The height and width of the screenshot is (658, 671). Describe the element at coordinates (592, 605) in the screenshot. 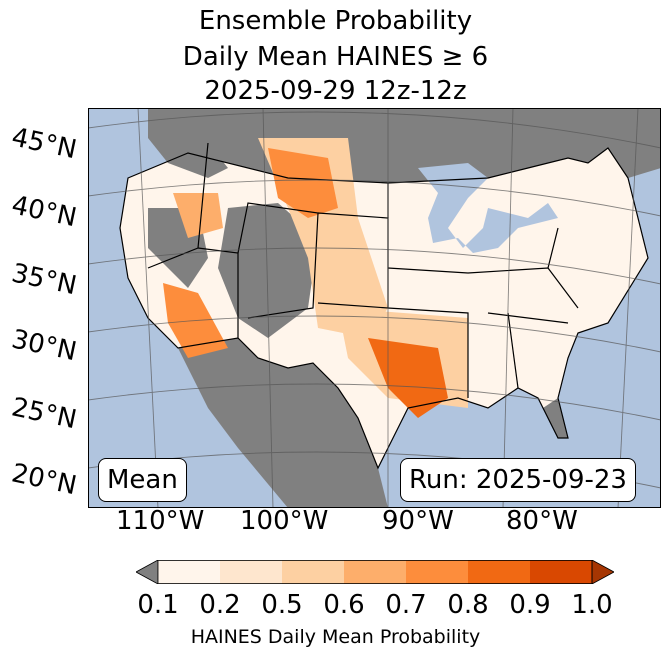

I see `colorbar-tick-7: 1.0` at that location.